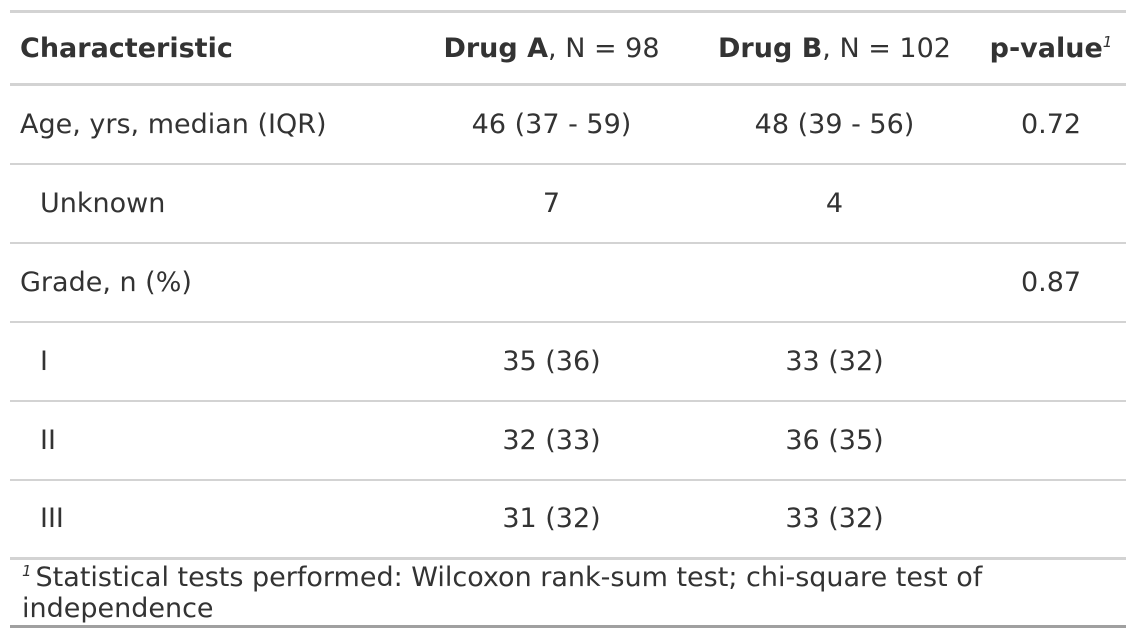 The width and height of the screenshot is (1126, 635). I want to click on cell-drug-a, so click(551, 282).